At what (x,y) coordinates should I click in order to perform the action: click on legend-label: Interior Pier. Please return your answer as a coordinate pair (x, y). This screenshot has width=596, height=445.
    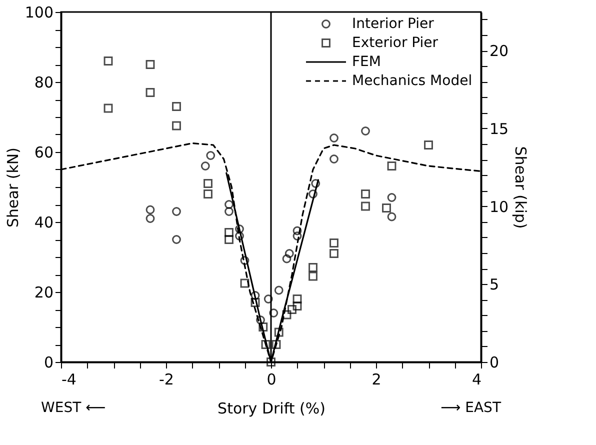
    Looking at the image, I should click on (393, 24).